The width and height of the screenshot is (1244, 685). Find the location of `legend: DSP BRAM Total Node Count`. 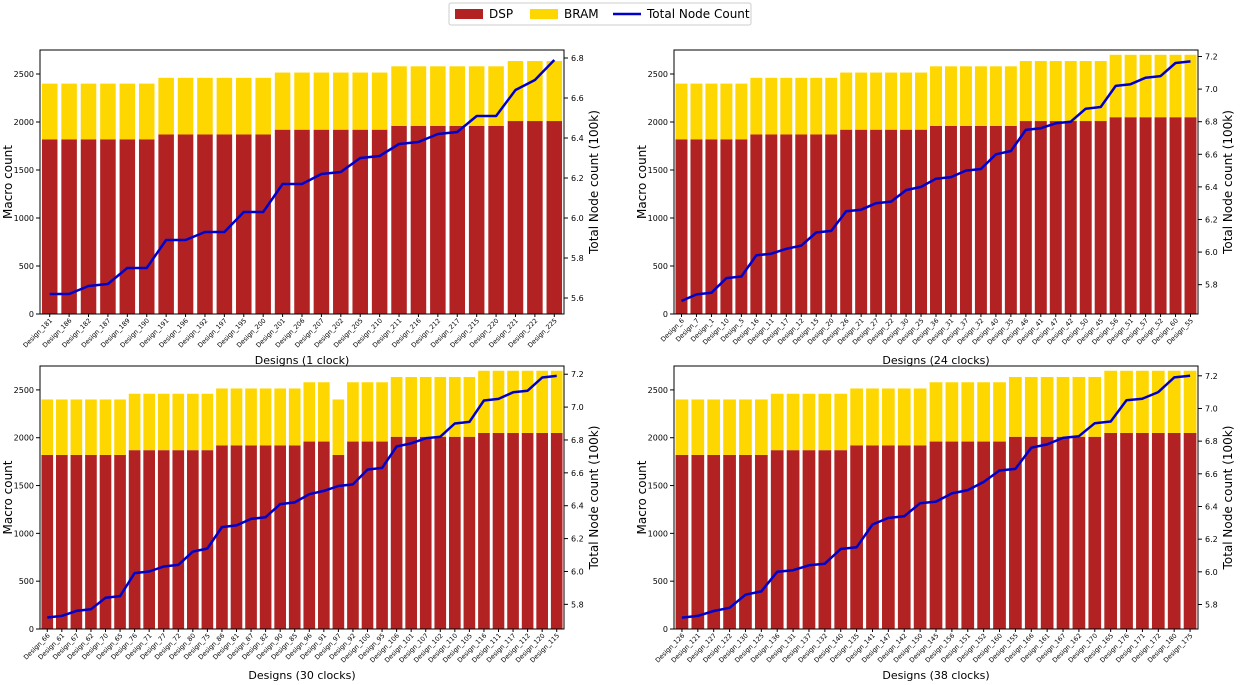

legend: DSP BRAM Total Node Count is located at coordinates (600, 14).